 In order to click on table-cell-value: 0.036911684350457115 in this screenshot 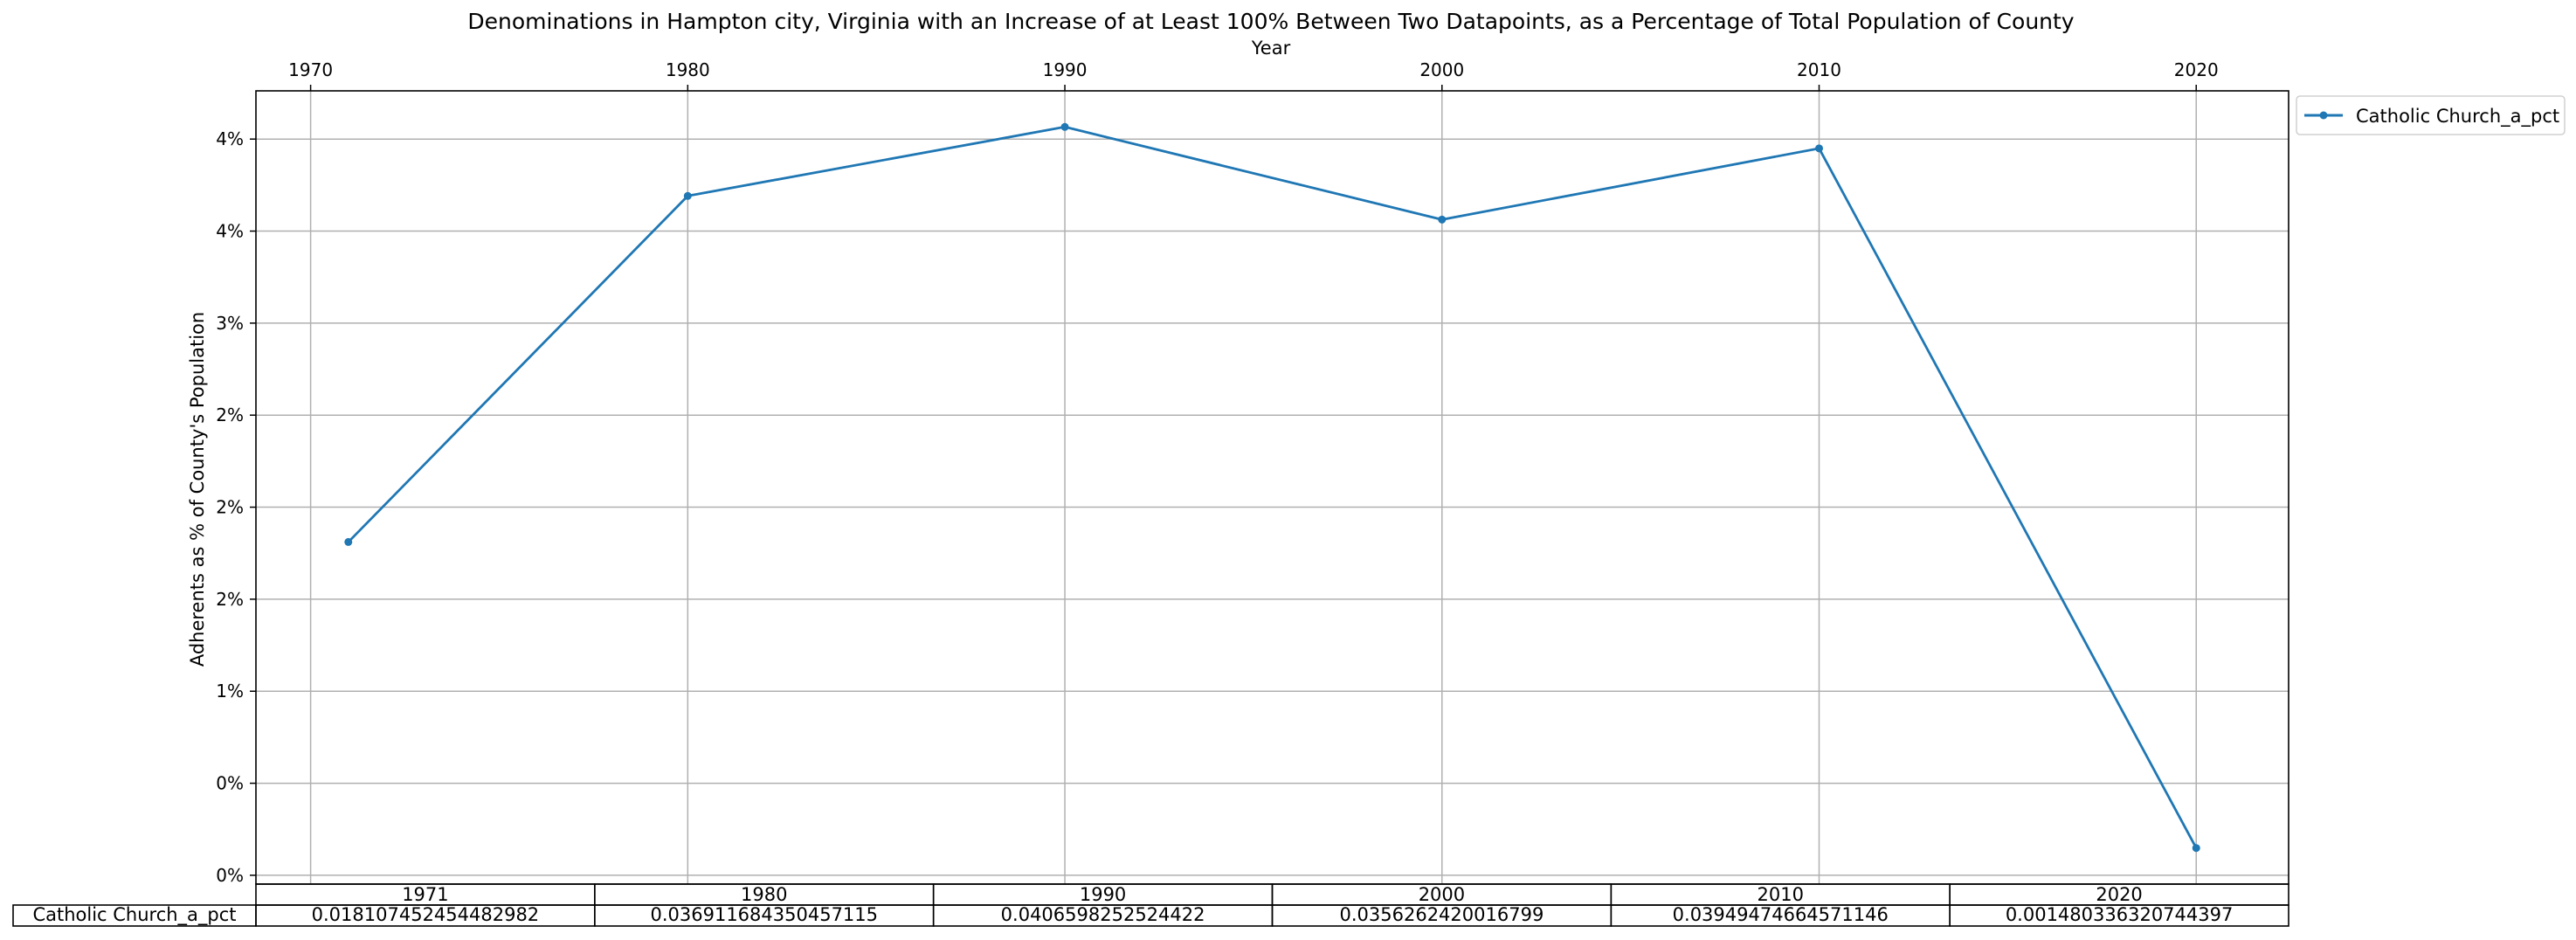, I will do `click(764, 915)`.